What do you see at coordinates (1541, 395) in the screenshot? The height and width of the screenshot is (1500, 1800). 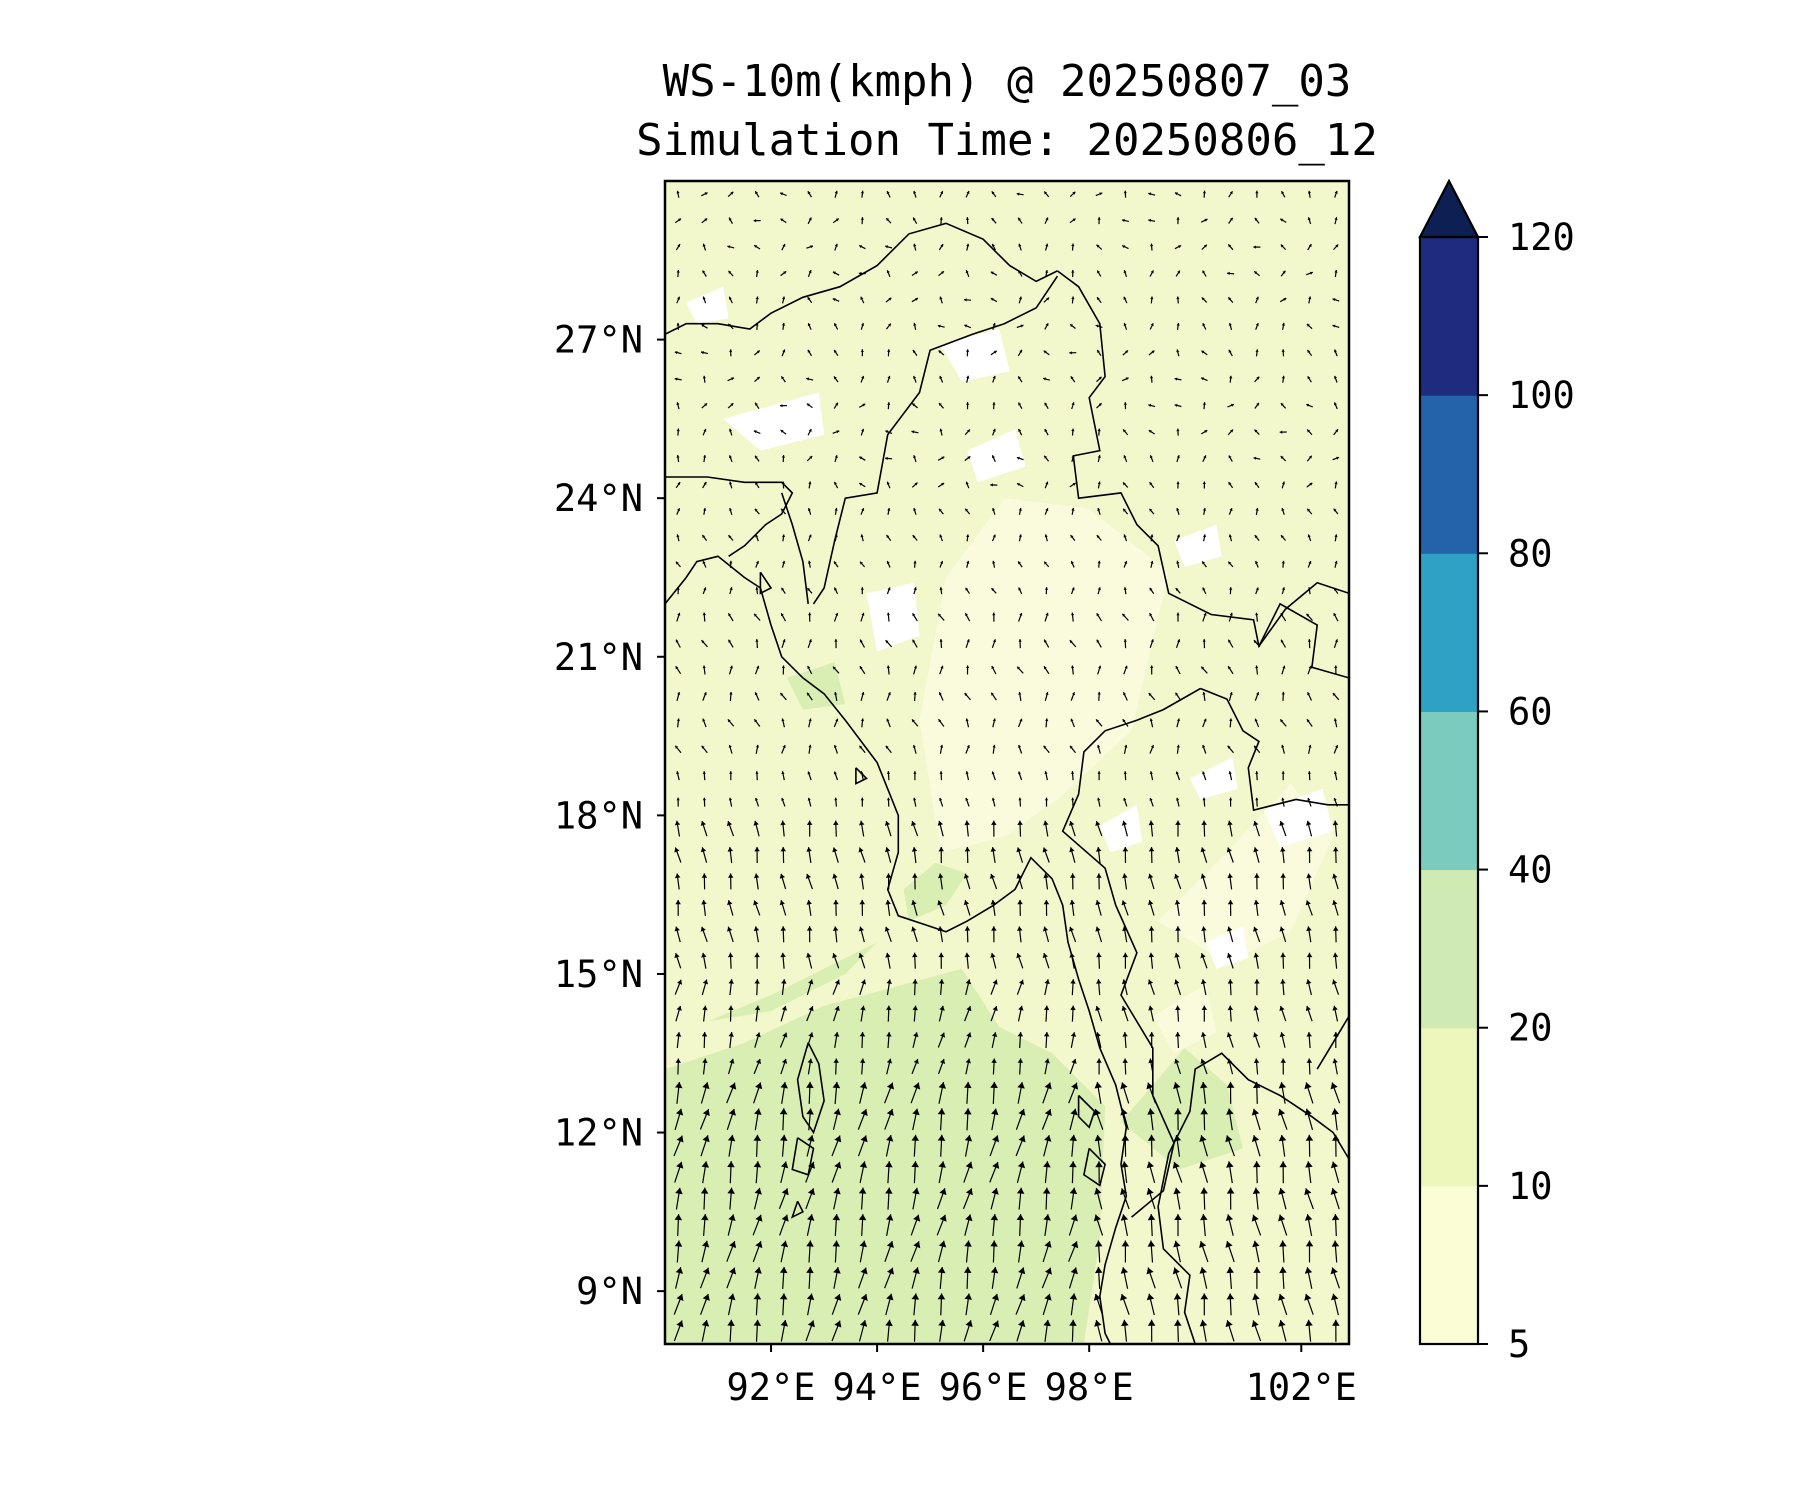 I see `colorbar-tick-label: 100` at bounding box center [1541, 395].